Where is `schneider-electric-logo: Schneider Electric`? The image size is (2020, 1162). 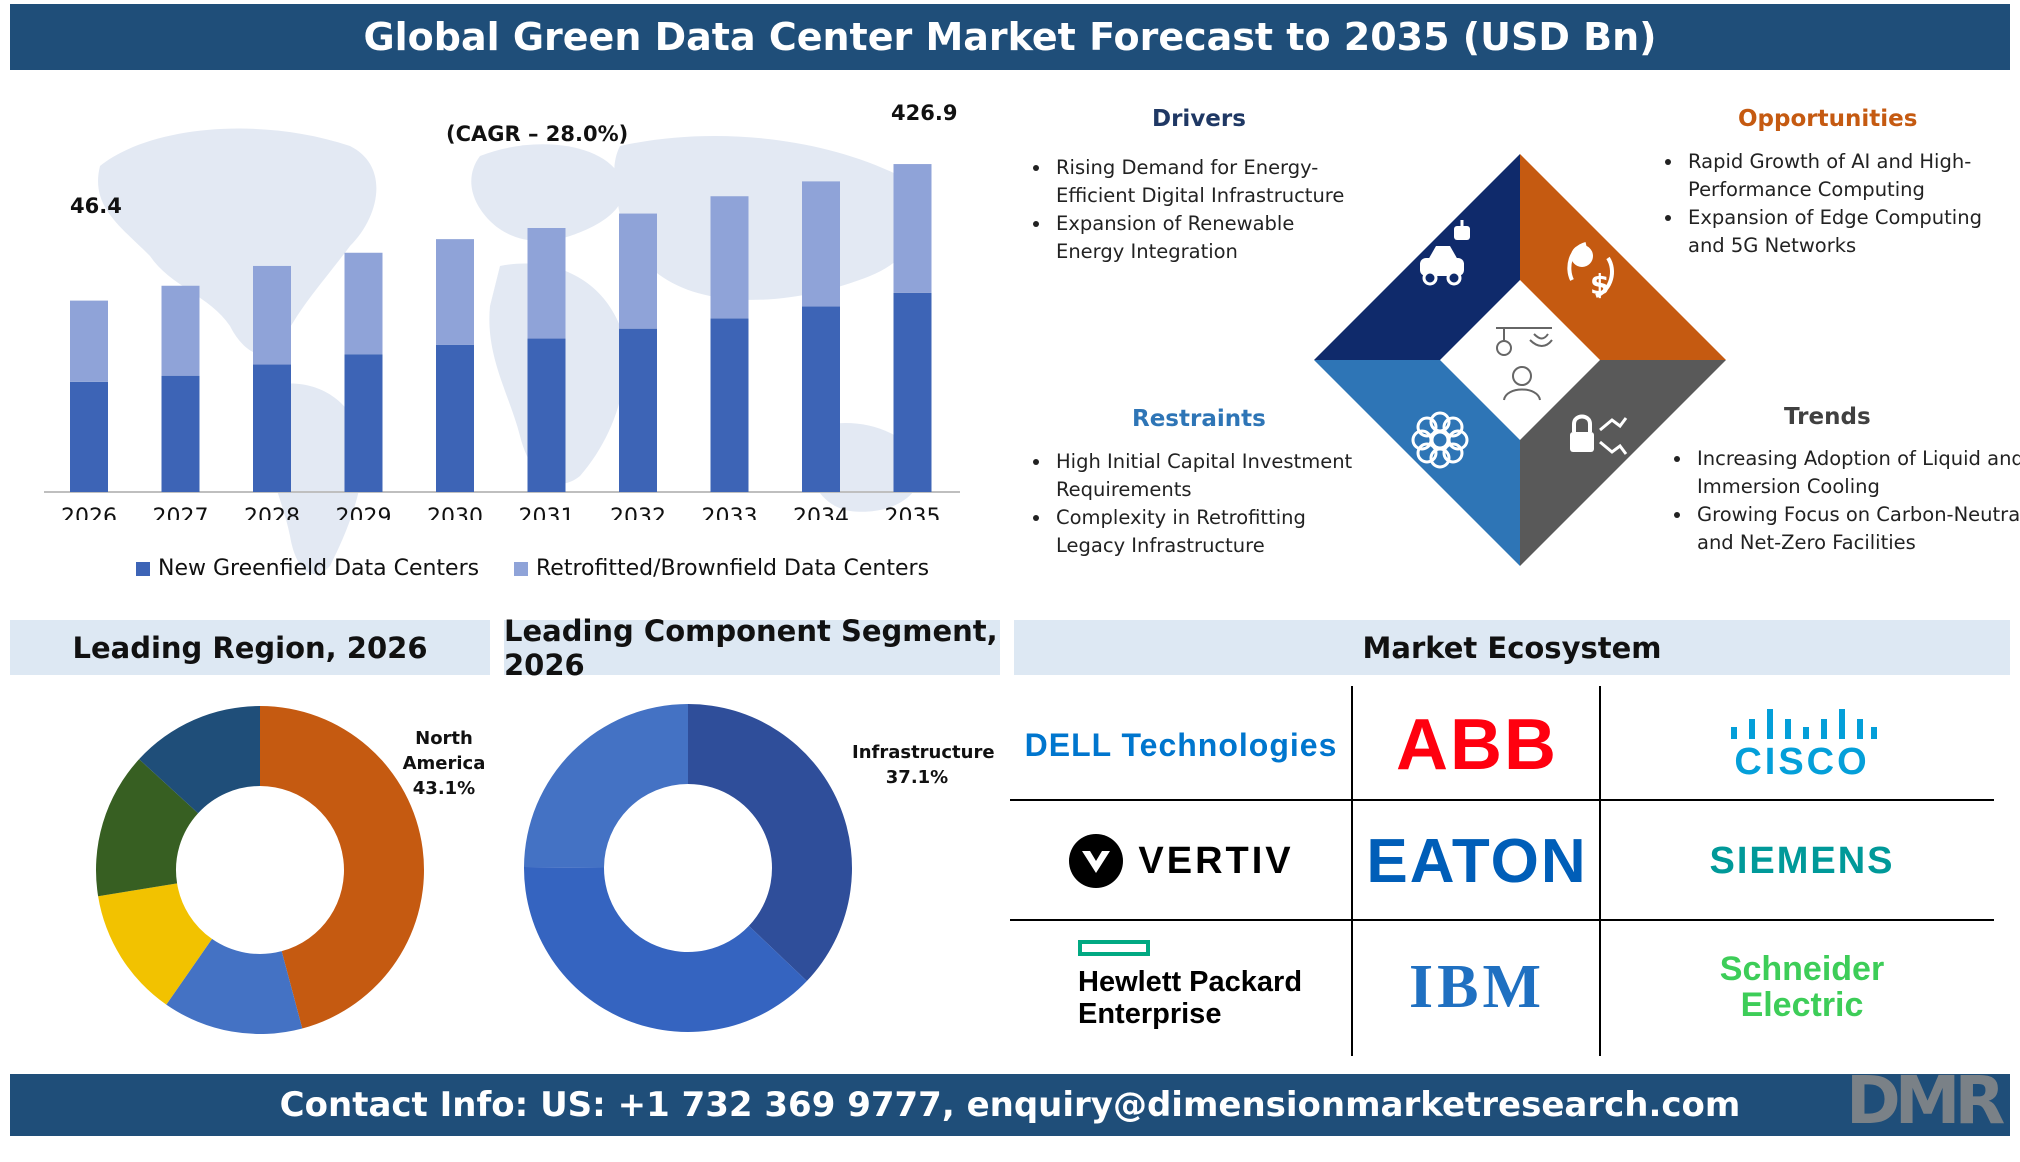
schneider-electric-logo: Schneider Electric is located at coordinates (1802, 987).